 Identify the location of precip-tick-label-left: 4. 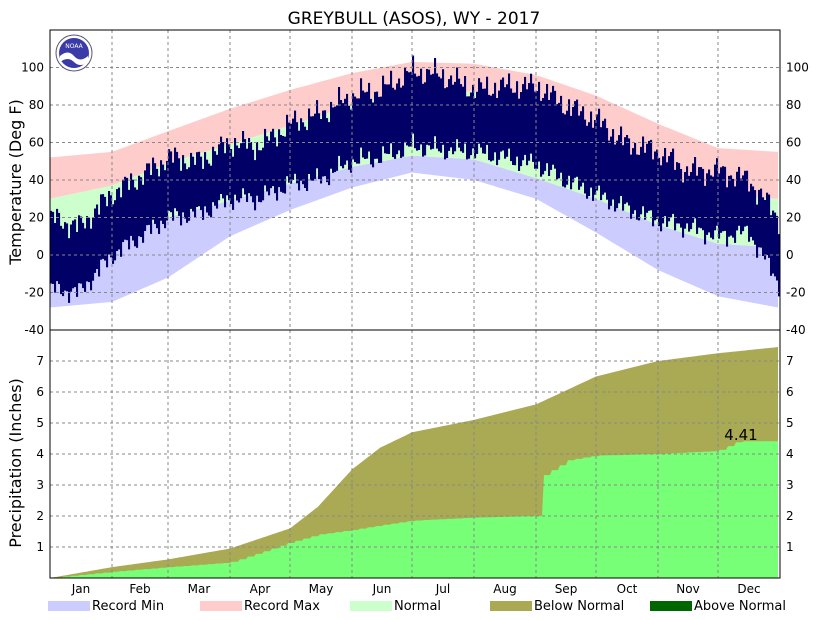
(40, 454).